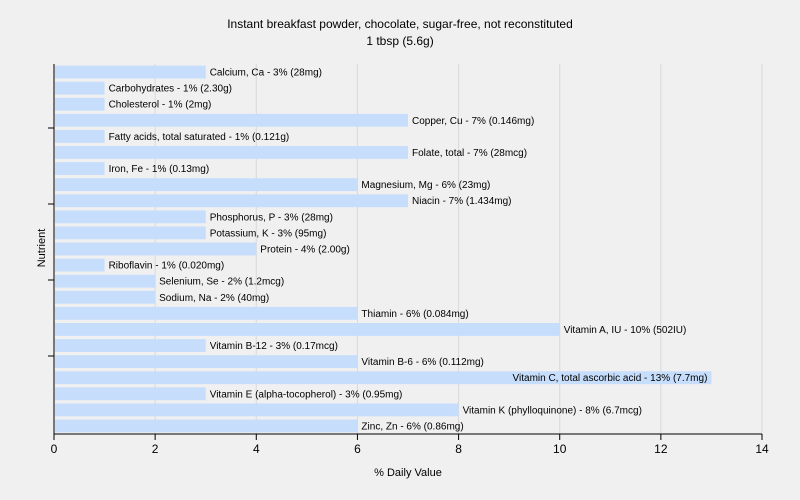 The width and height of the screenshot is (800, 500). I want to click on bar-label: Vitamin B-12 - 3% (0.17mcg), so click(274, 346).